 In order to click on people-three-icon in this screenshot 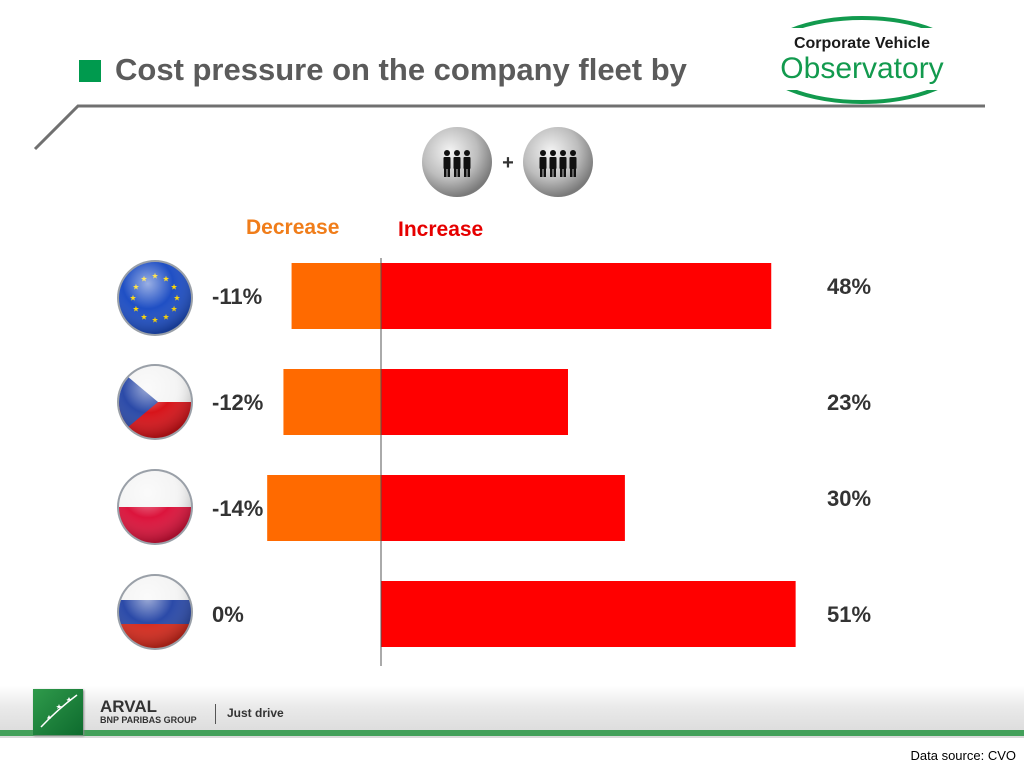, I will do `click(457, 162)`.